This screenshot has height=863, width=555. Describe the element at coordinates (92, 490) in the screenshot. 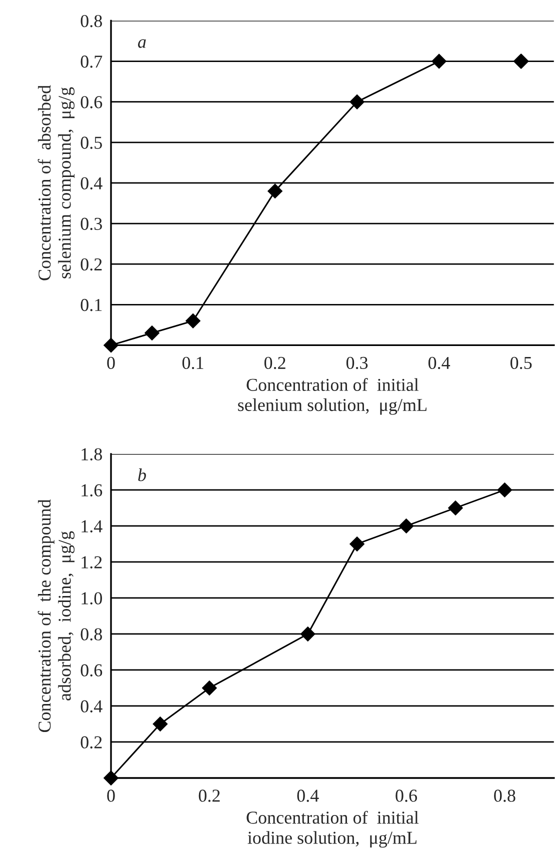

I see `y-tick-label: 1.6` at that location.